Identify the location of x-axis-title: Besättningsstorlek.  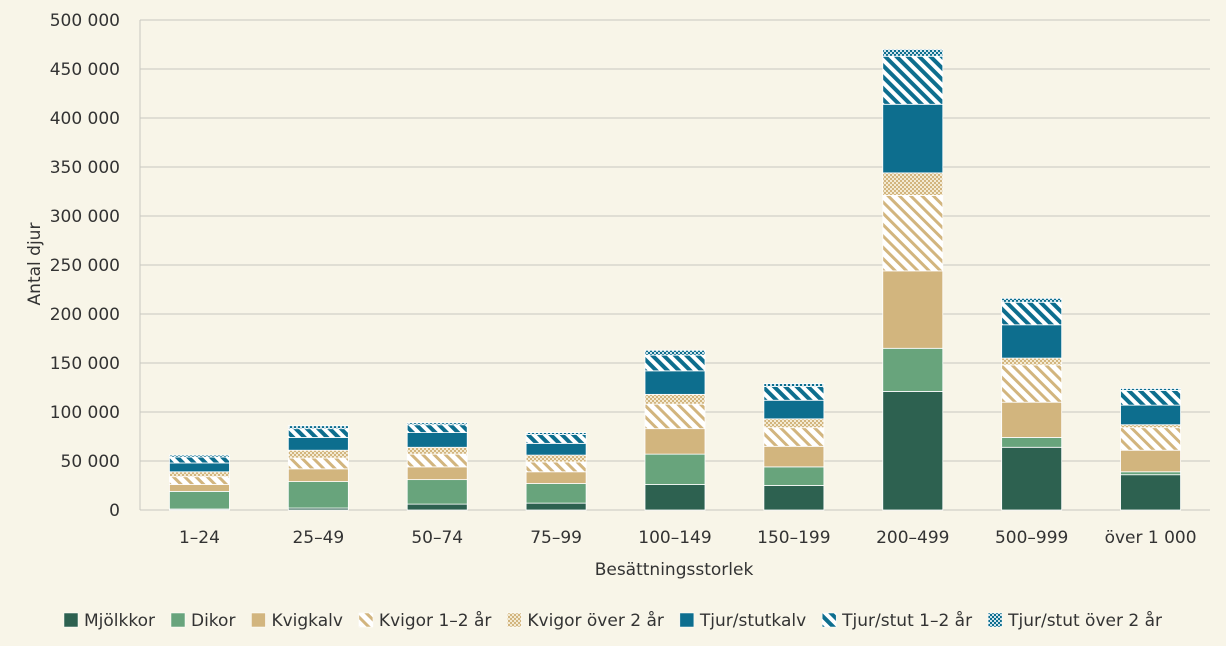
(674, 570).